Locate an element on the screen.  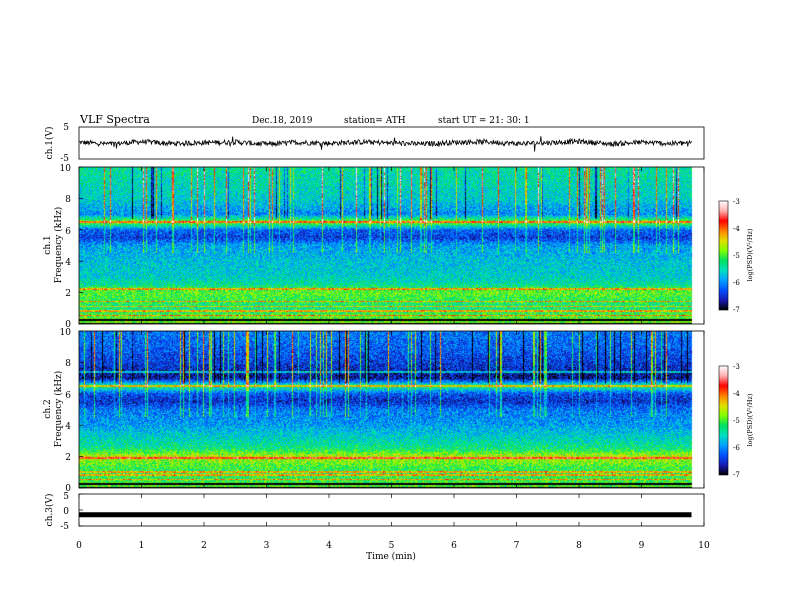
ch2-ytick-4: 4 is located at coordinates (68, 427).